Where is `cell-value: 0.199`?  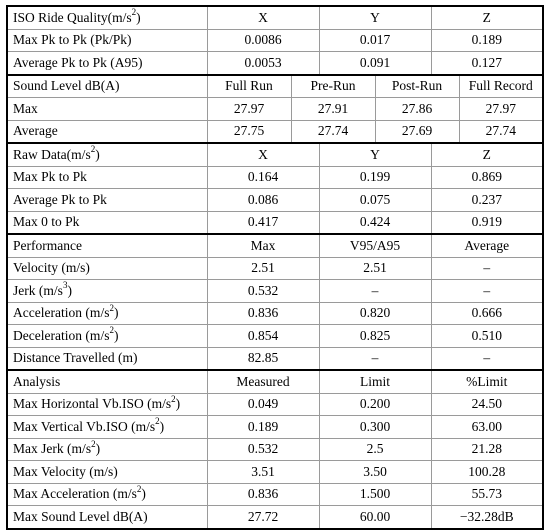
cell-value: 0.199 is located at coordinates (375, 177).